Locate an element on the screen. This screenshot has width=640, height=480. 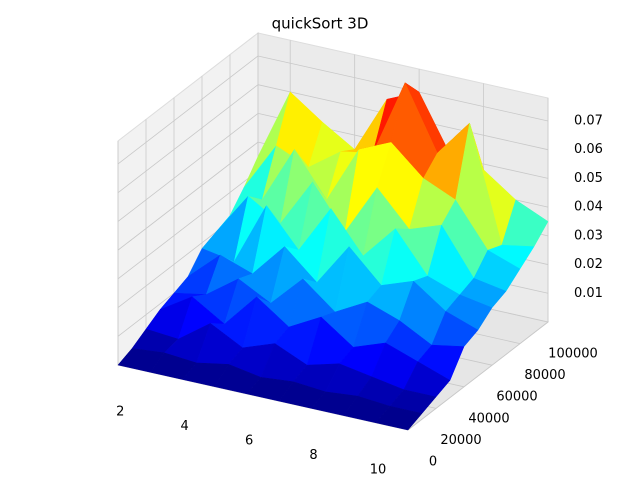
y-tick-label: 60000 is located at coordinates (516, 397).